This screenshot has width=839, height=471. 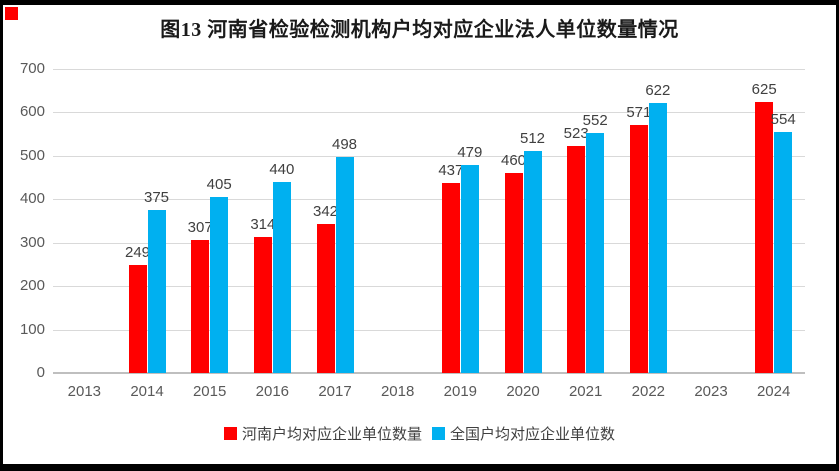 I want to click on legend-item-henan: 河南户均对应企业单位数量, so click(x=322, y=433).